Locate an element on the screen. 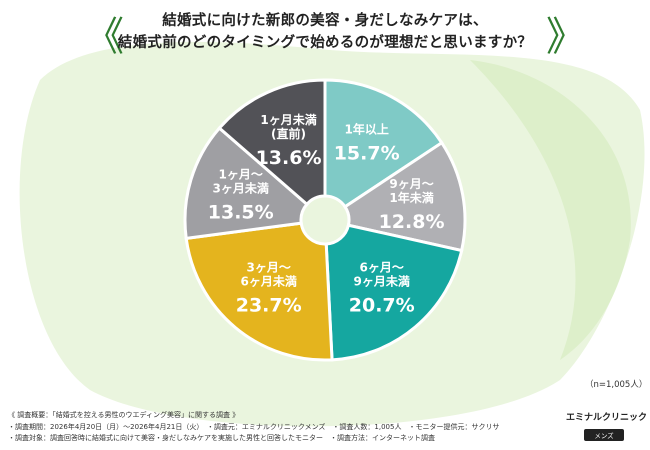 Image resolution: width=650 pixels, height=450 pixels. logo-sub: メンズ is located at coordinates (604, 435).